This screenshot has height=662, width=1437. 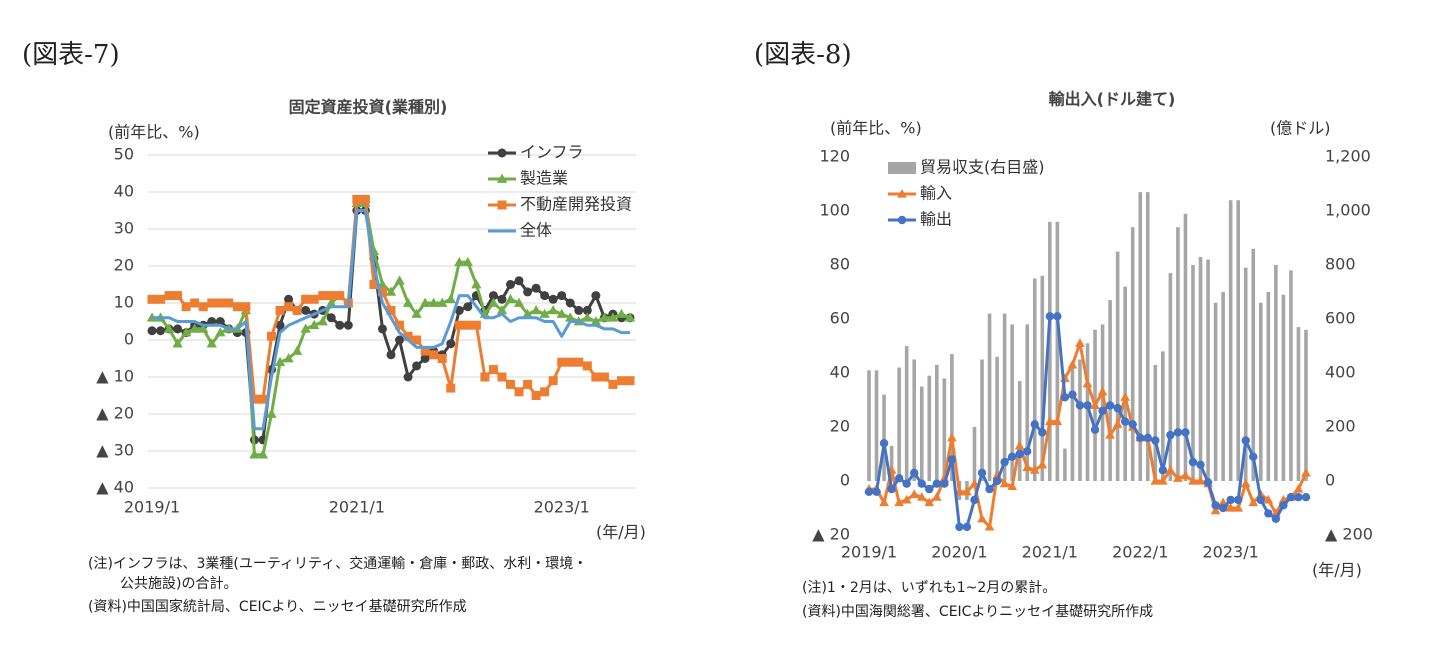 I want to click on y-tick-label: ▲ 40, so click(x=115, y=487).